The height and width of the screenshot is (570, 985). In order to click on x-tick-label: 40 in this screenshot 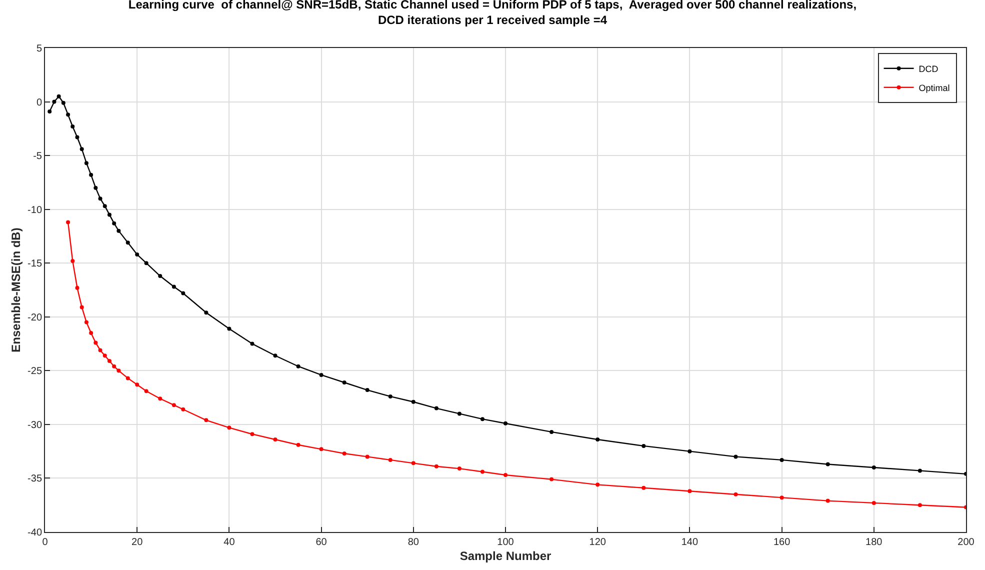, I will do `click(230, 542)`.